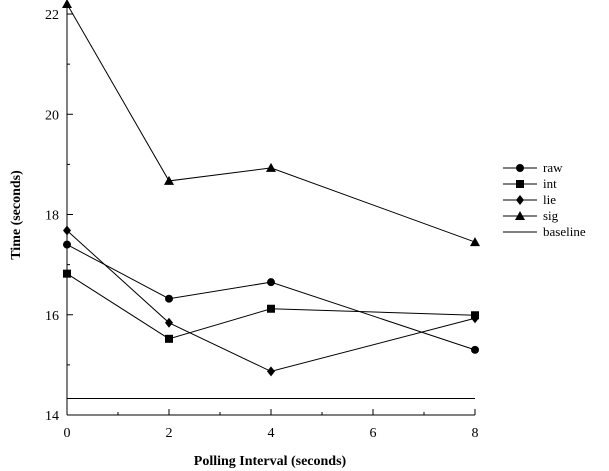 This screenshot has height=471, width=609. Describe the element at coordinates (475, 433) in the screenshot. I see `x-tick-label: 8` at that location.